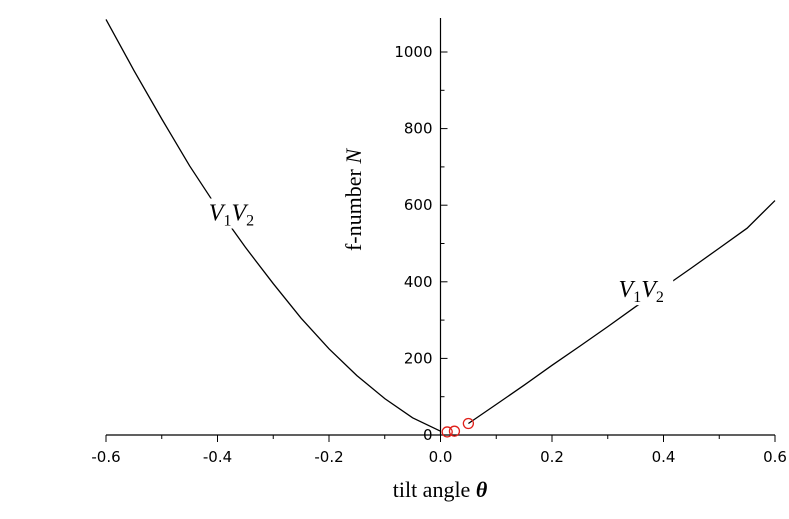  I want to click on x-tick-label: 0.6, so click(775, 457).